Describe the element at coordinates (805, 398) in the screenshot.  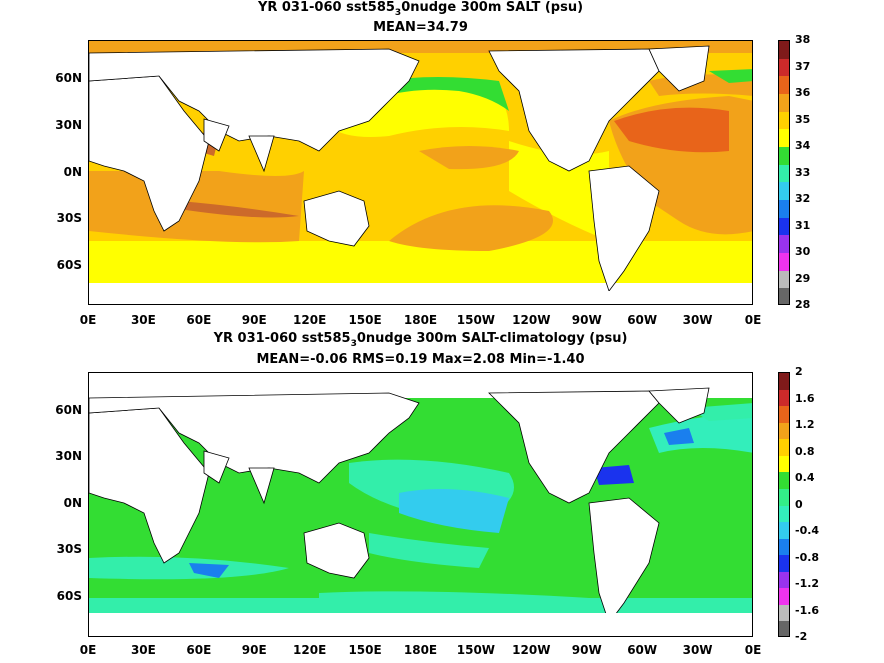
I see `colorbar-label: 1.6` at that location.